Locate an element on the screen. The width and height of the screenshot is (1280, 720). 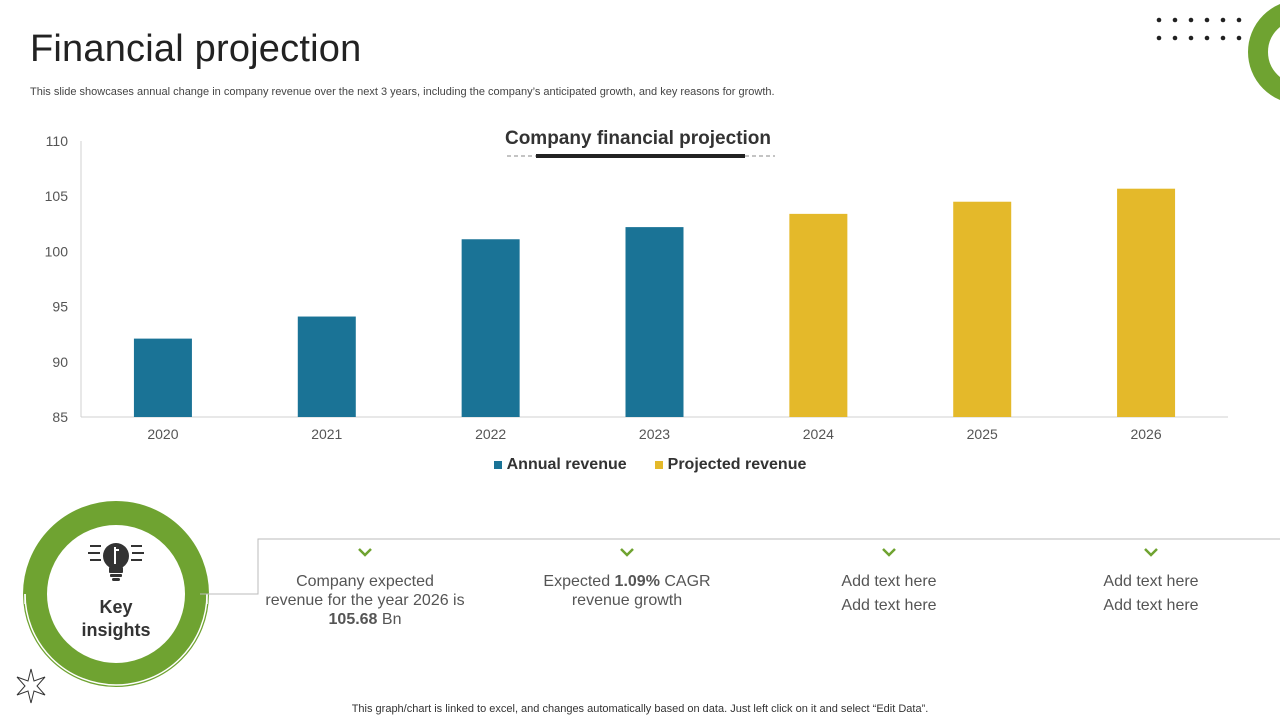
key-insights-label-line1: Key is located at coordinates (116, 607).